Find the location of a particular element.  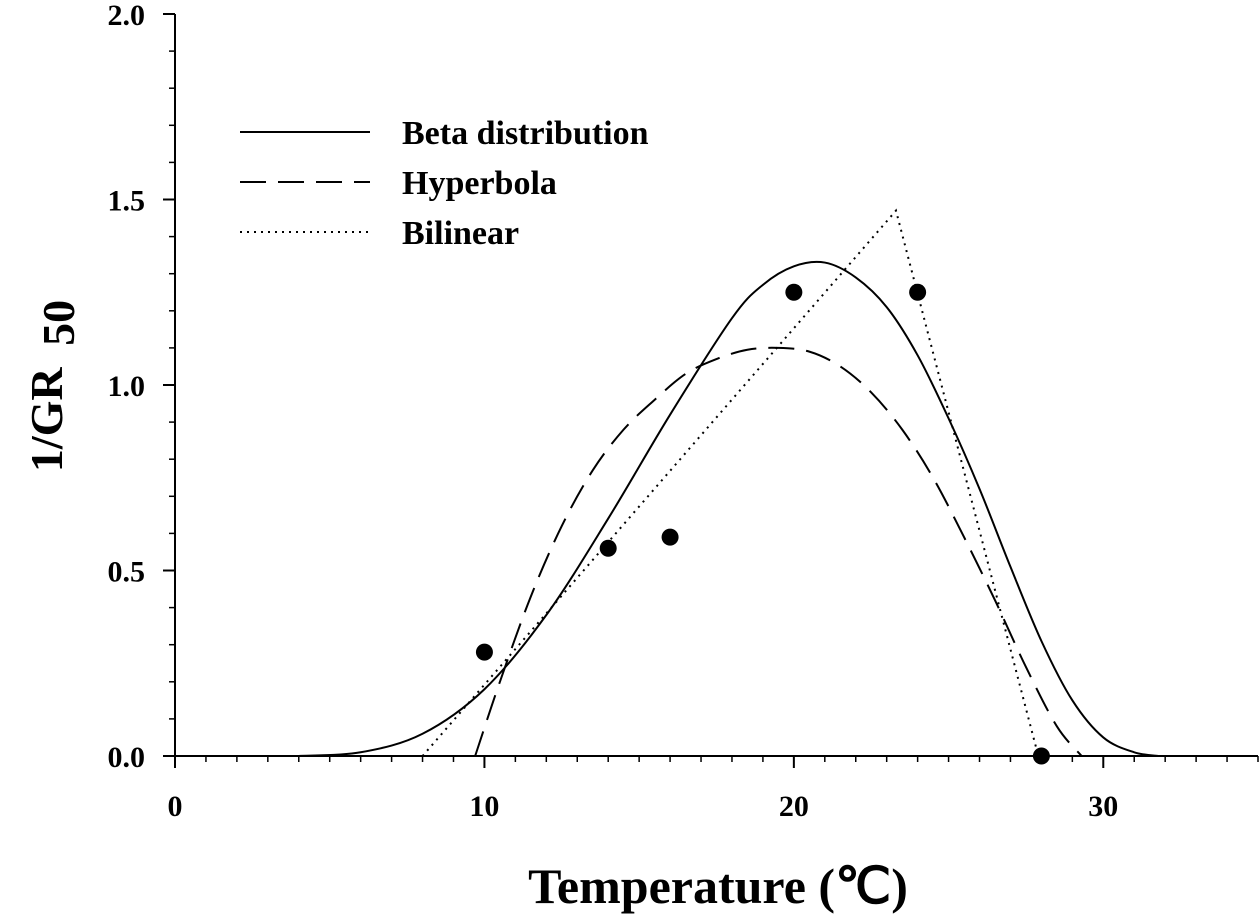

x-axis-title: Temperature (℃) is located at coordinates (718, 886).